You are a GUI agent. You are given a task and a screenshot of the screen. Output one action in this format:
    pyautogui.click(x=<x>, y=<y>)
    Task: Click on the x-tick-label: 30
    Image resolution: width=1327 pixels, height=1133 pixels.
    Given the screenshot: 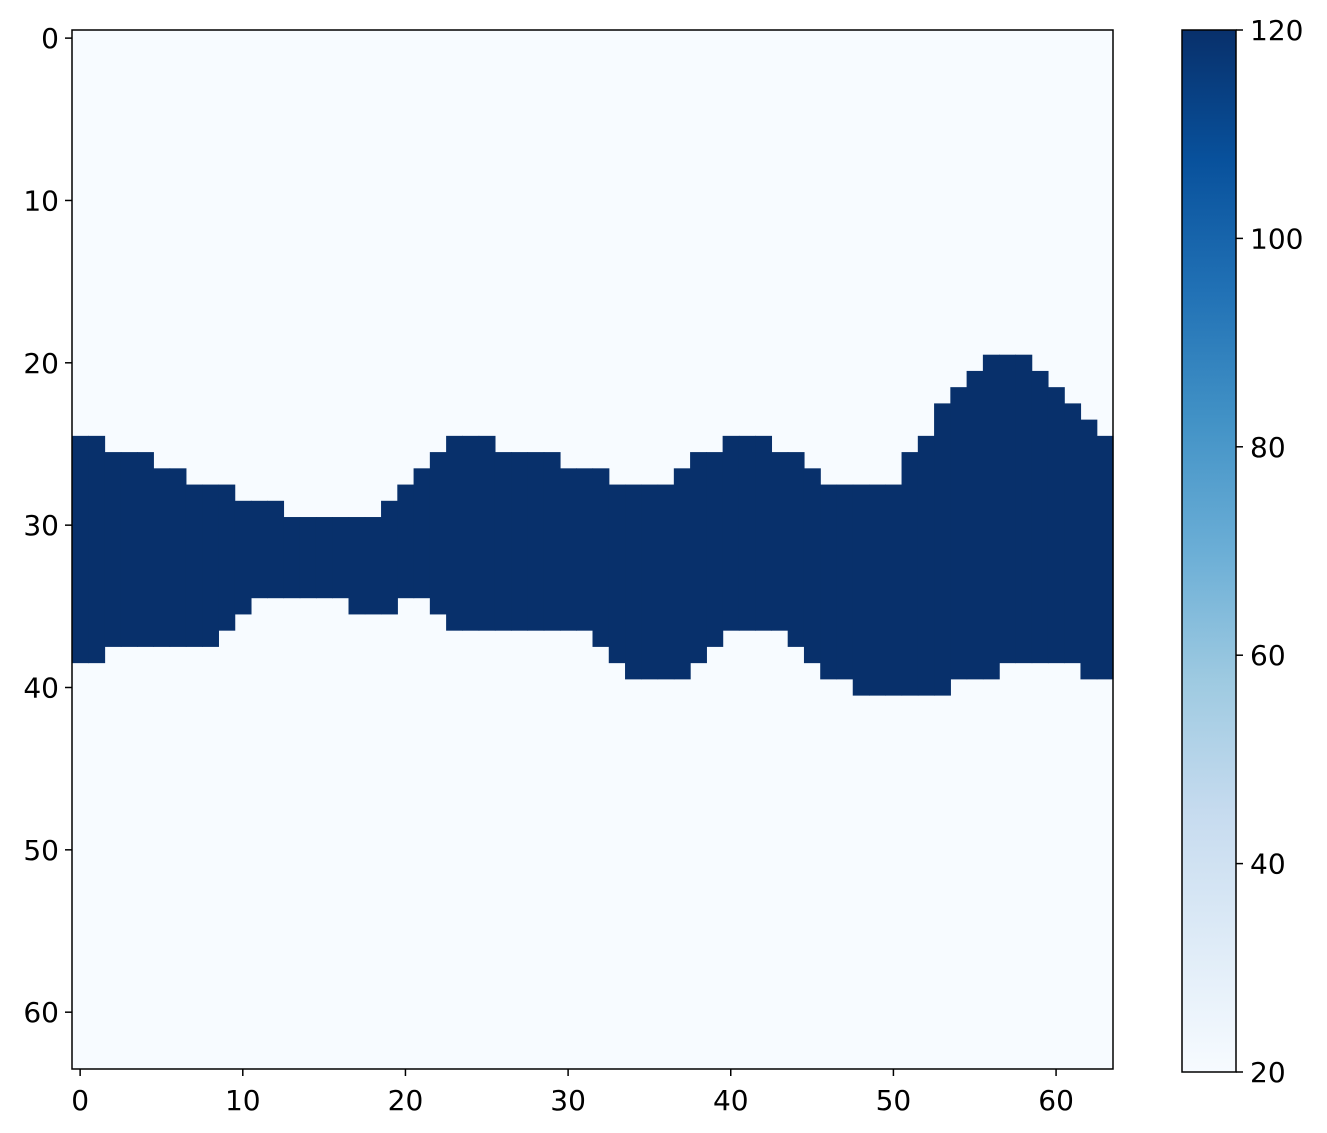 What is the action you would take?
    pyautogui.click(x=568, y=1100)
    